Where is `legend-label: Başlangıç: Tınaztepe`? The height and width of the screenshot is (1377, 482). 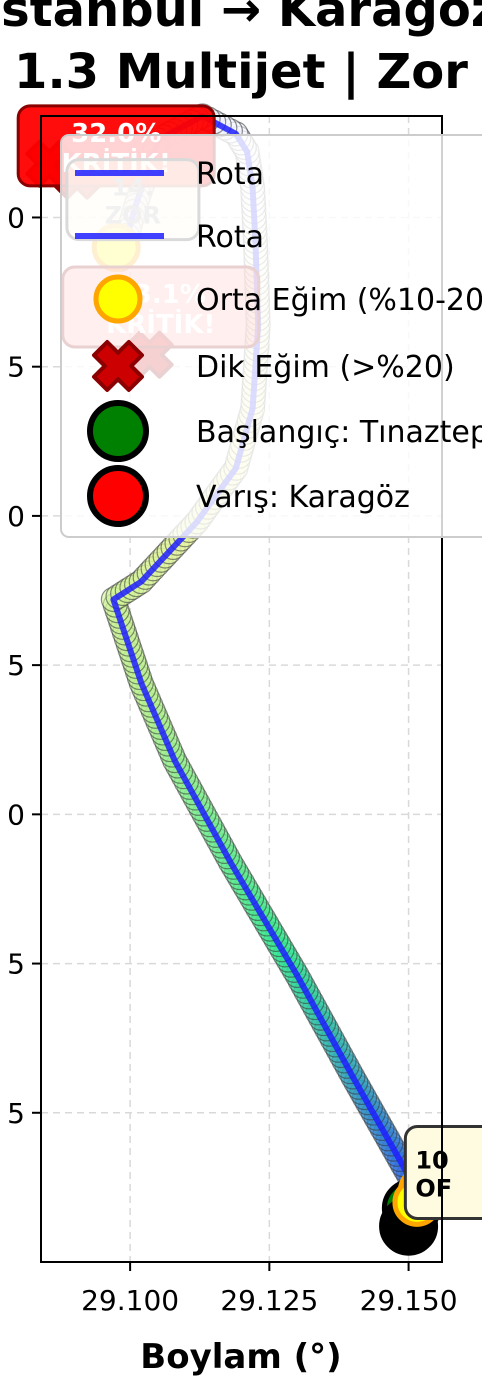
legend-label: Başlangıç: Tınaztepe is located at coordinates (339, 432).